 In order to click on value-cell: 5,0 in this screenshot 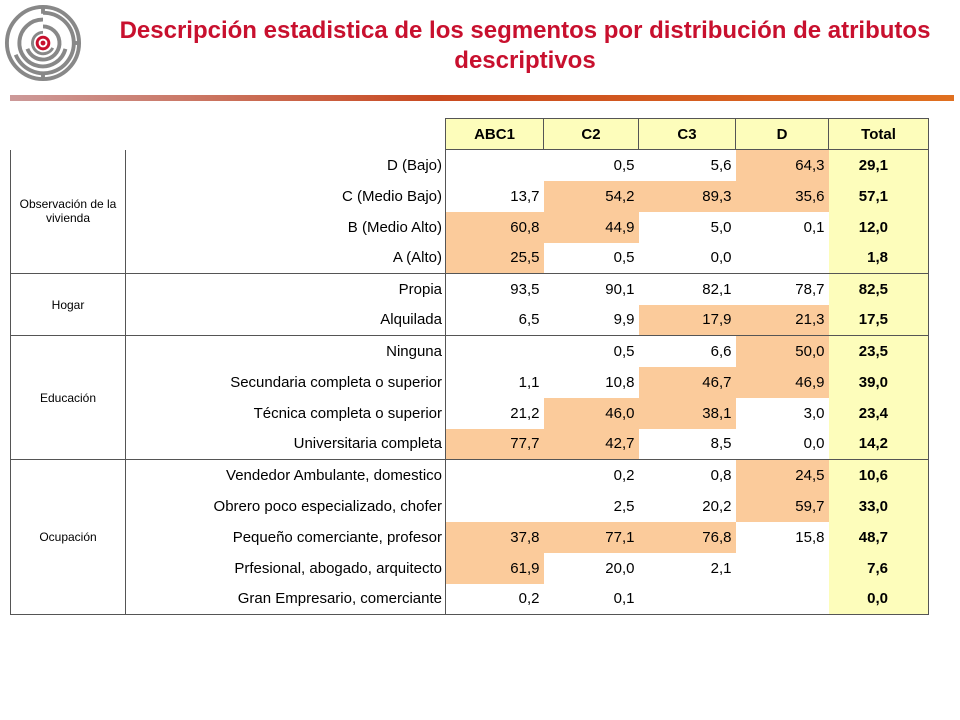, I will do `click(721, 227)`.